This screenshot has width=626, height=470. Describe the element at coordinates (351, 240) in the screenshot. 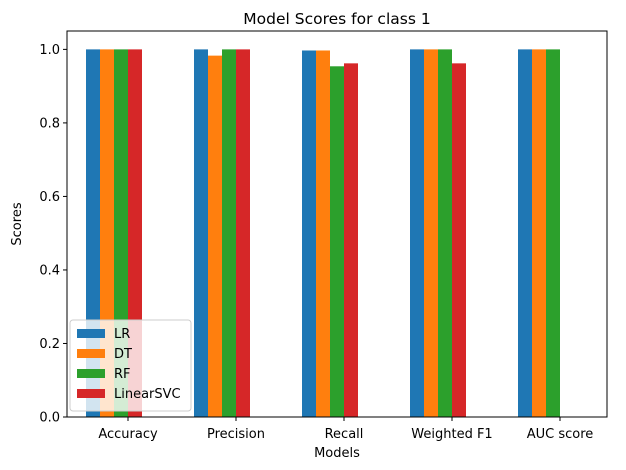

I see `bar-linearsvc-recall` at that location.